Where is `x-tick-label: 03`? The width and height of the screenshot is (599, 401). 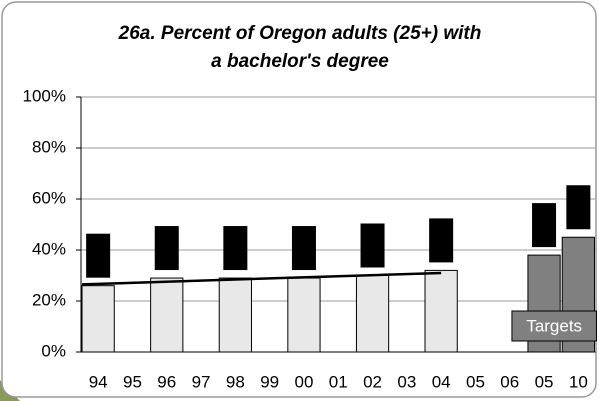
x-tick-label: 03 is located at coordinates (406, 381).